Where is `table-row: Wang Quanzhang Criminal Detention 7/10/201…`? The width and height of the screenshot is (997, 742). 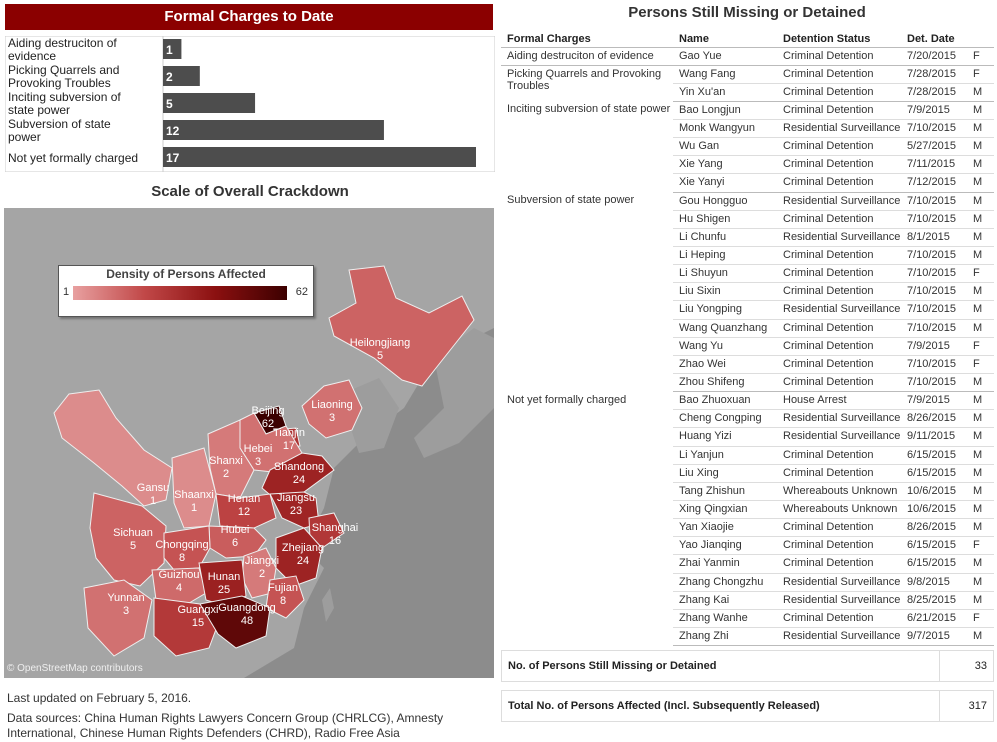
table-row: Wang Quanzhang Criminal Detention 7/10/201… is located at coordinates (747, 328).